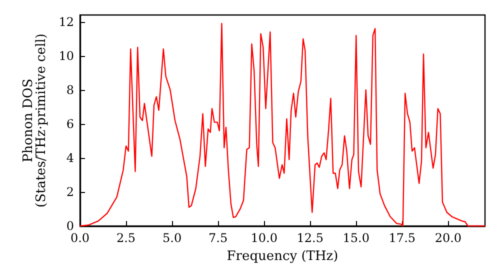  What do you see at coordinates (356, 238) in the screenshot?
I see `x-tick-label: 15.0` at bounding box center [356, 238].